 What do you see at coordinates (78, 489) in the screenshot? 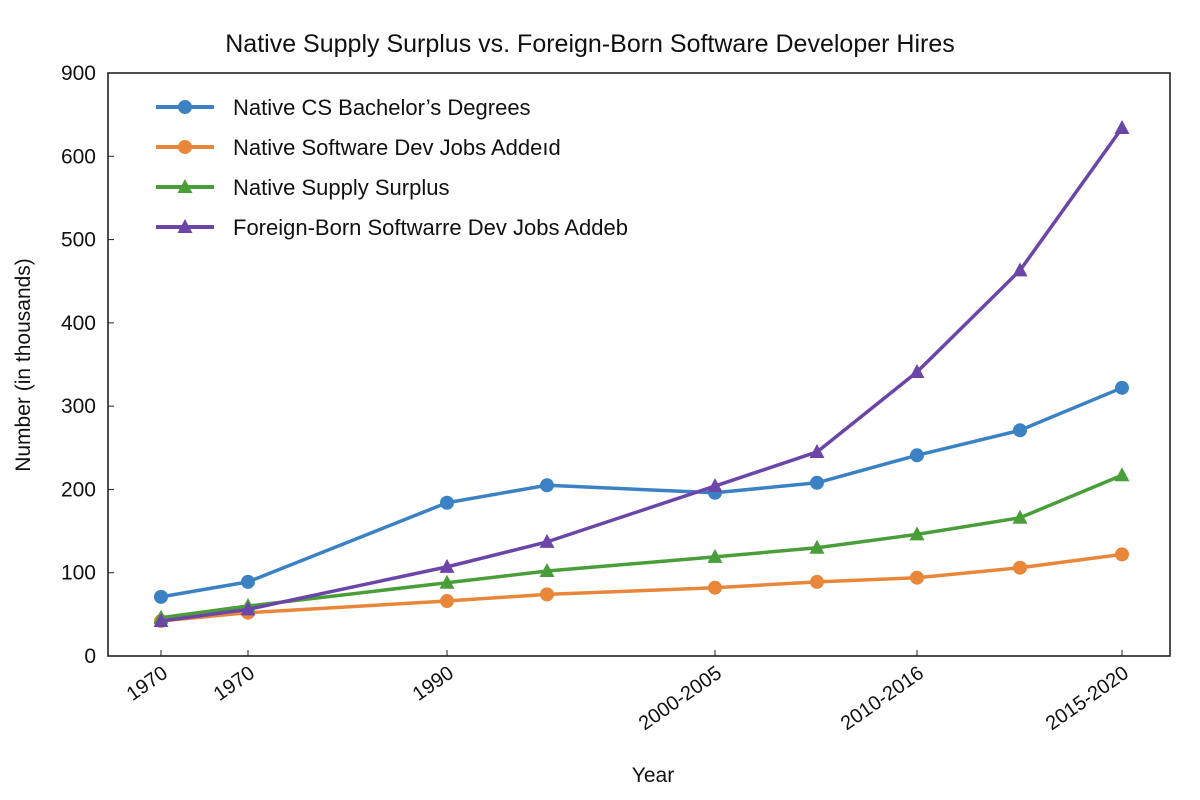
I see `y-tick-label: 200` at bounding box center [78, 489].